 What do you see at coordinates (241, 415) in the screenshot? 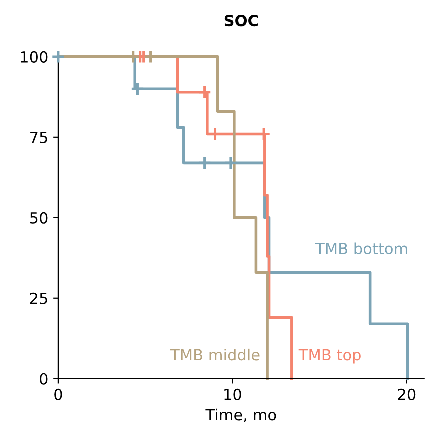
I see `x-axis-title: Time, mo` at bounding box center [241, 415].